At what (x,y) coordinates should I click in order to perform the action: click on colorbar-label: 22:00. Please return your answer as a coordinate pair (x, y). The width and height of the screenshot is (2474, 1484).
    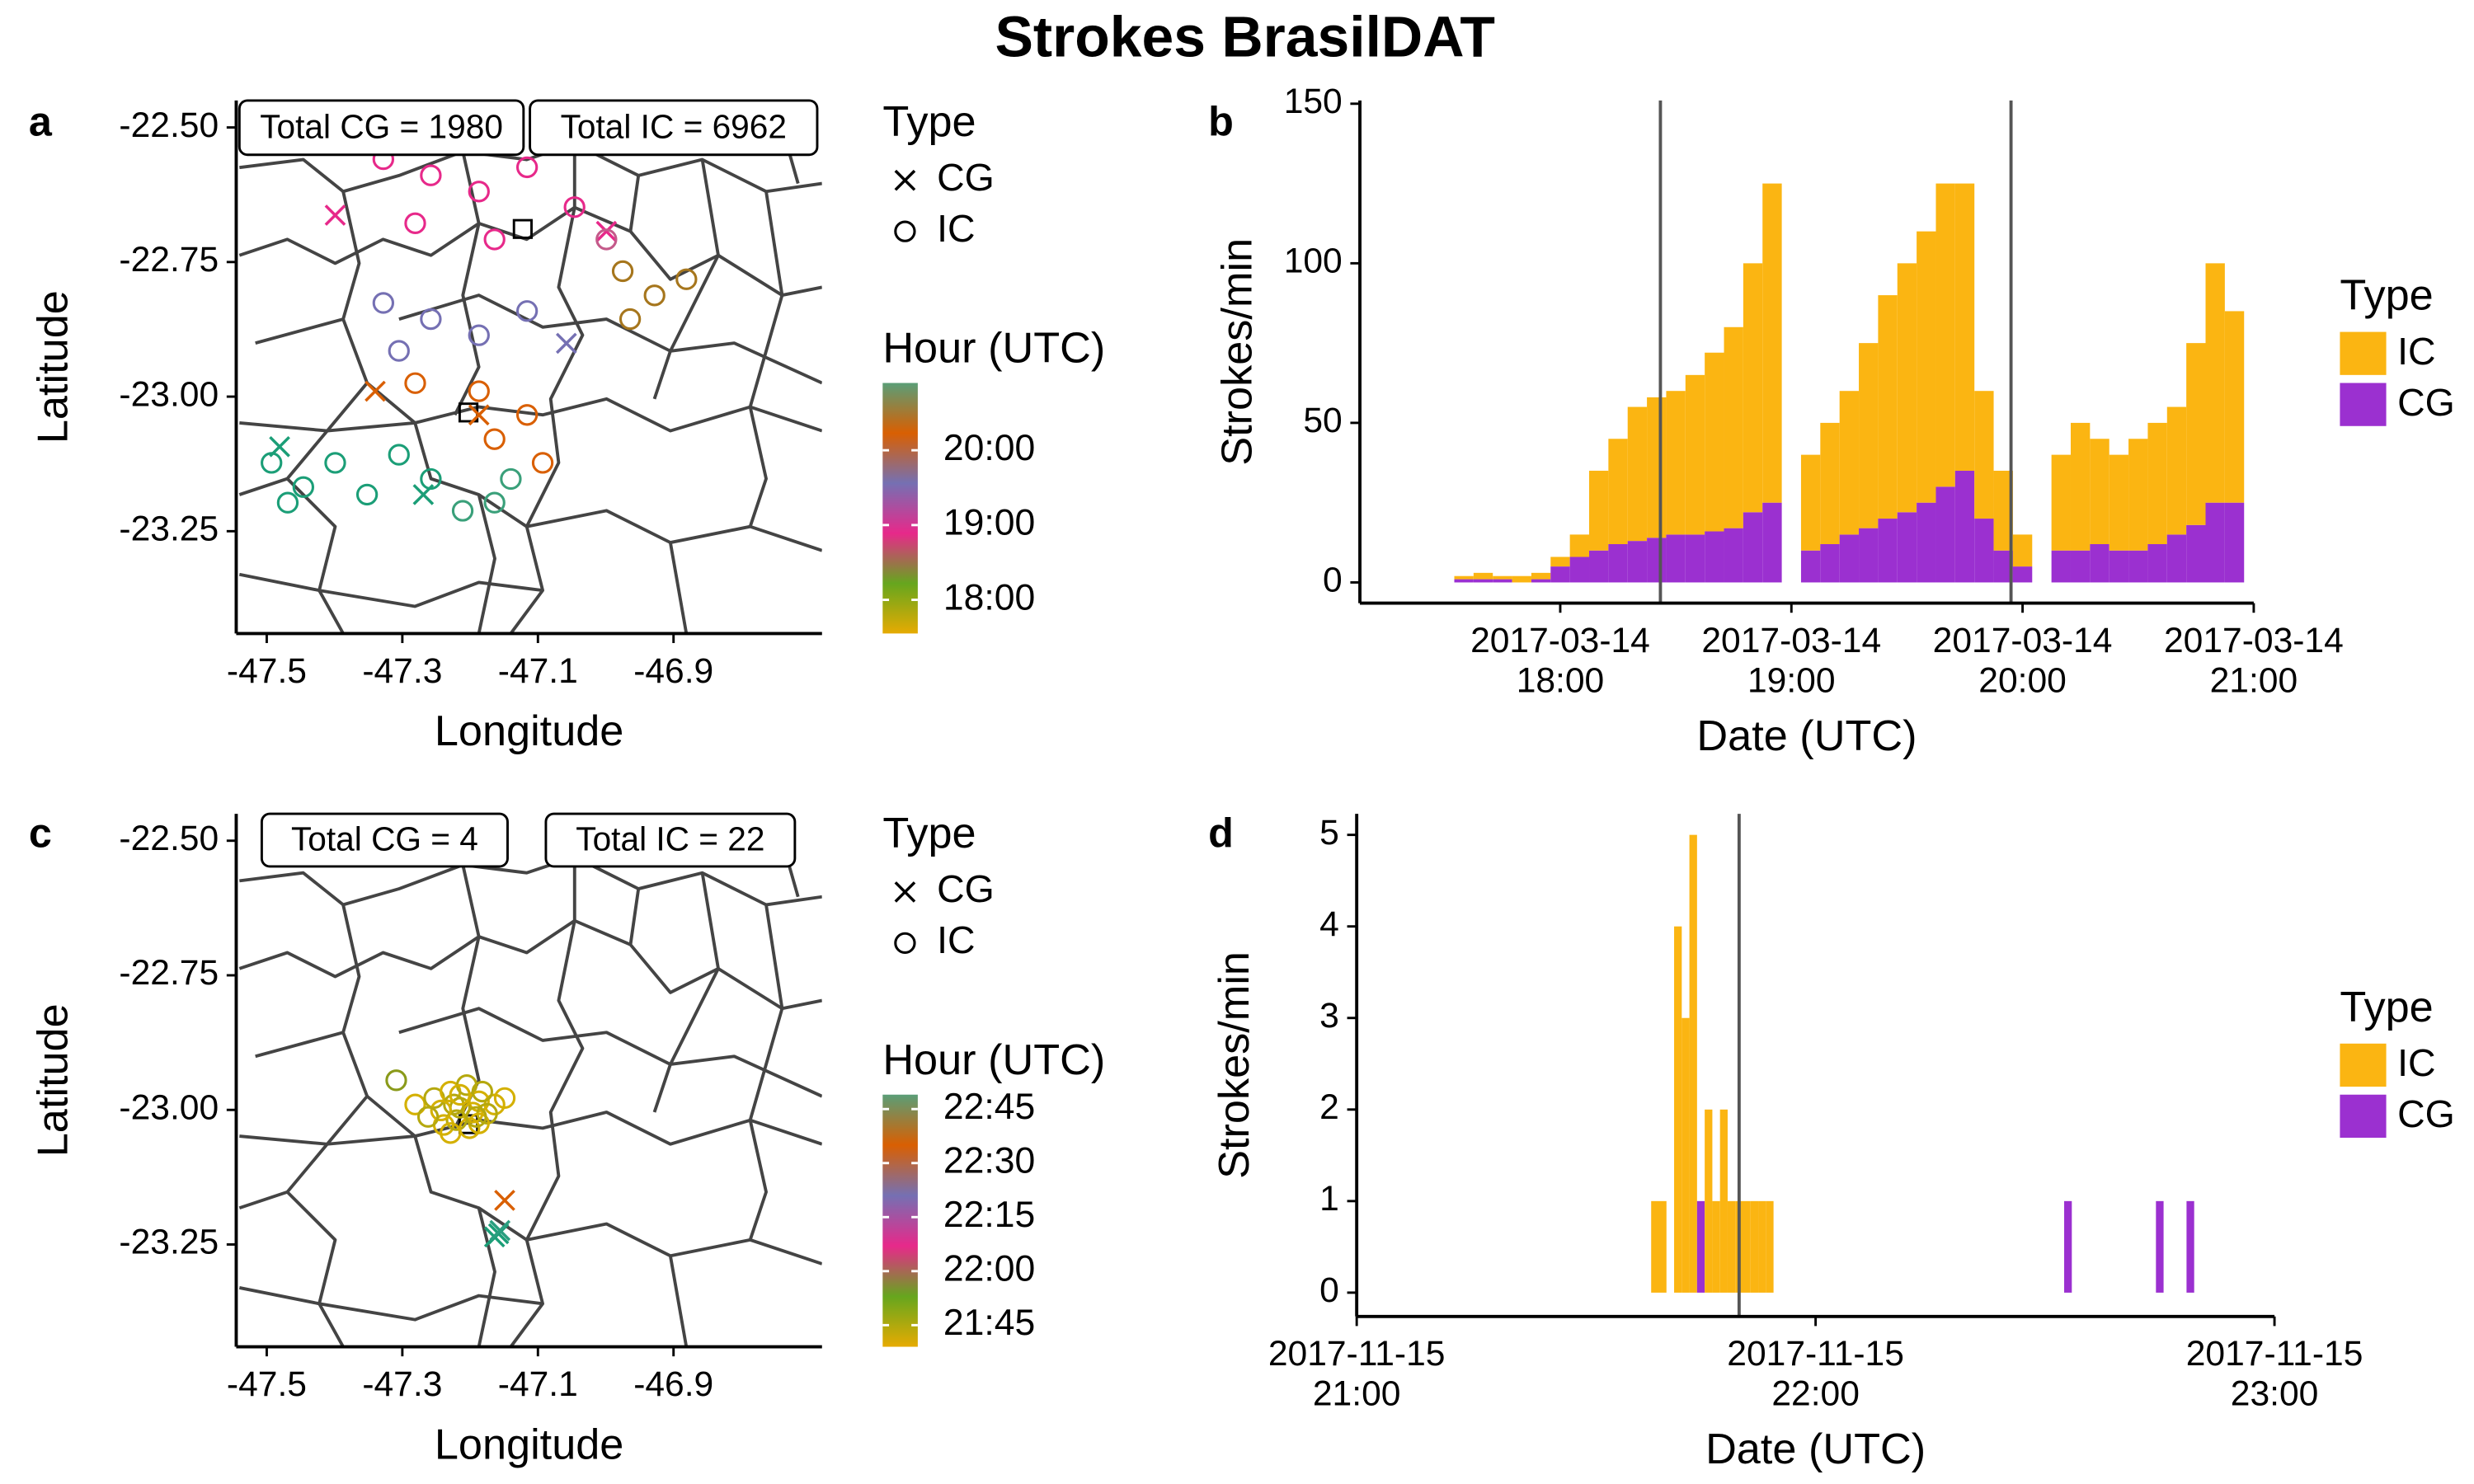
    Looking at the image, I should click on (989, 1269).